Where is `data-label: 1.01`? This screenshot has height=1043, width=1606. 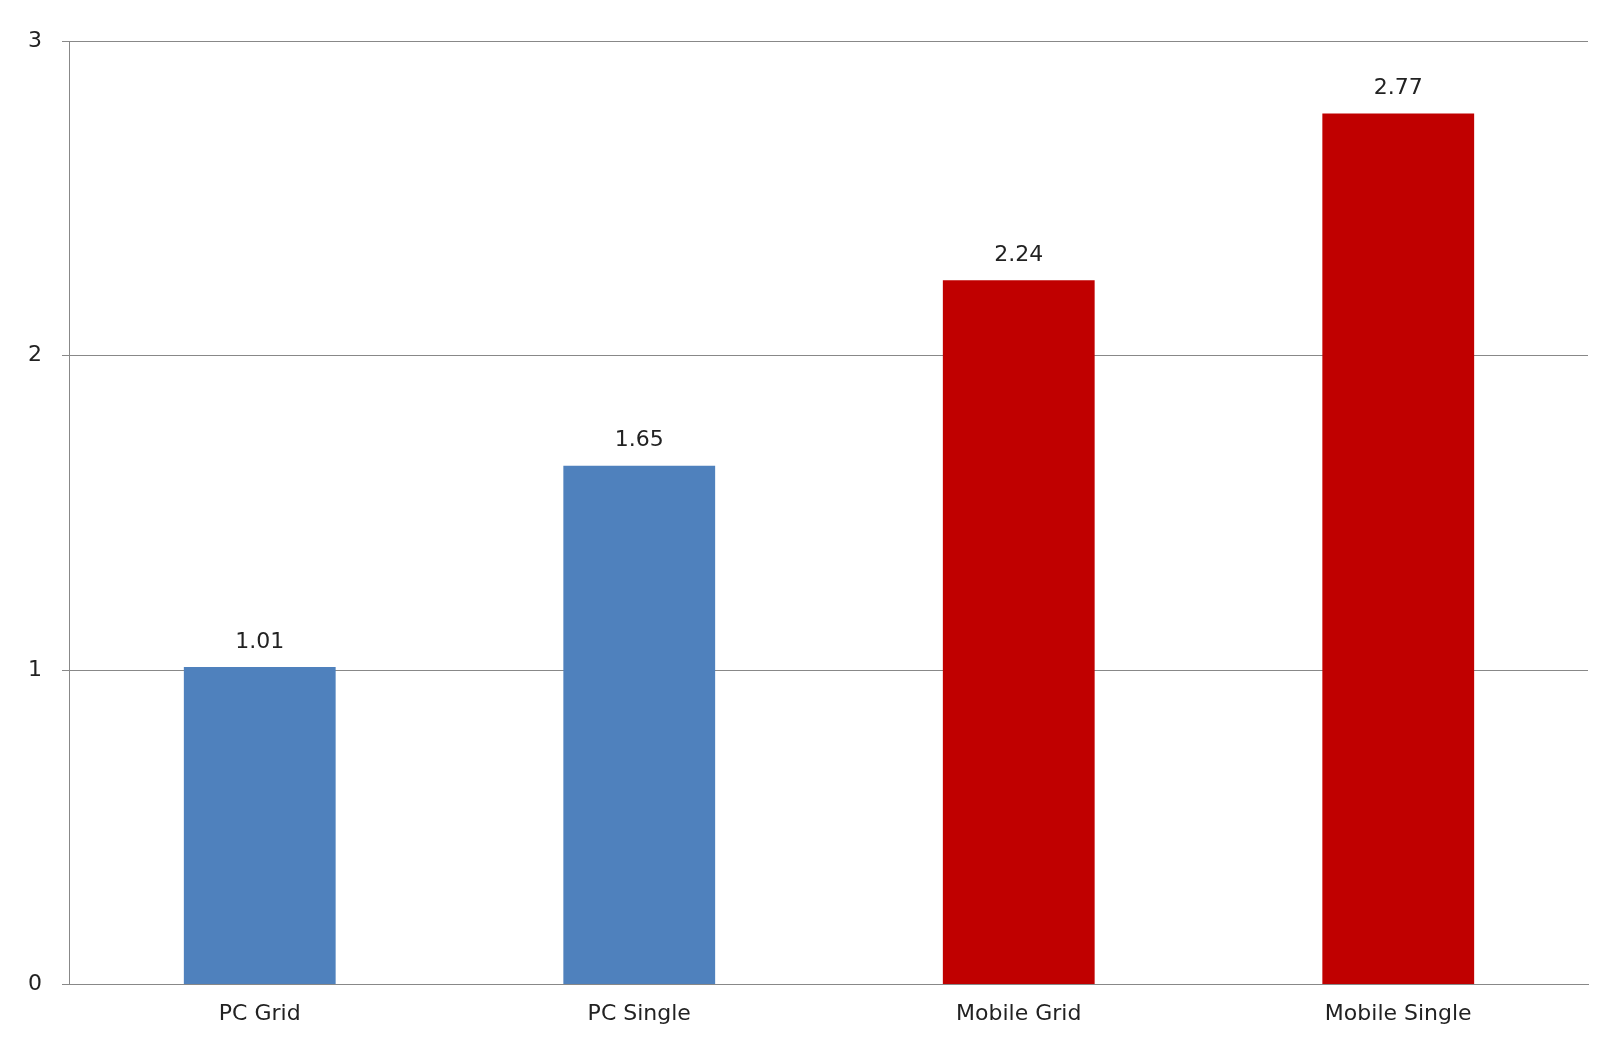
data-label: 1.01 is located at coordinates (260, 640).